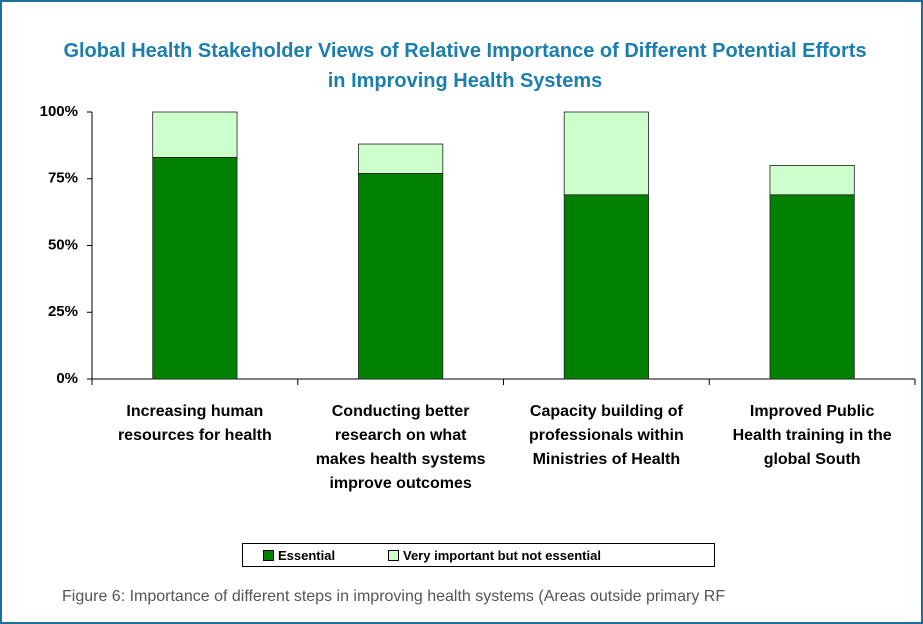 Image resolution: width=923 pixels, height=624 pixels. Describe the element at coordinates (59, 111) in the screenshot. I see `y-tick-label: 100%` at that location.